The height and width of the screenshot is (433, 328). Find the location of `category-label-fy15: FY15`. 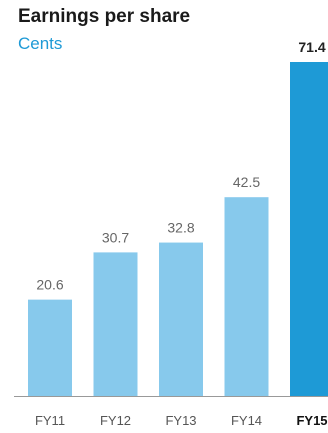

category-label-fy15: FY15 is located at coordinates (311, 420).